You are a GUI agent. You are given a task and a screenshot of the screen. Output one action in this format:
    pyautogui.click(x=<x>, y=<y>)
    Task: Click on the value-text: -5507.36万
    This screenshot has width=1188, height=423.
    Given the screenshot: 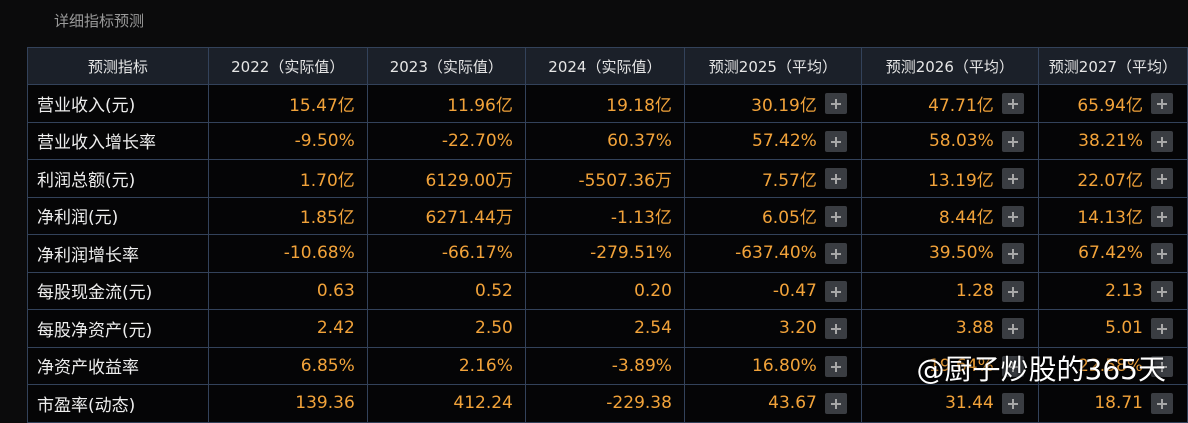 What is the action you would take?
    pyautogui.click(x=625, y=180)
    